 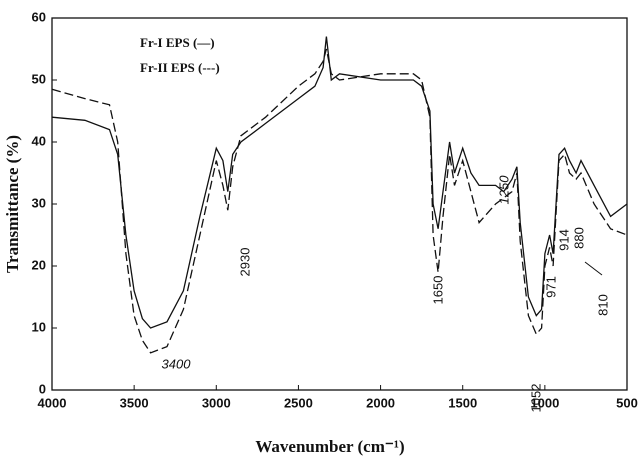 What do you see at coordinates (329, 446) in the screenshot?
I see `x-axis-title: Wavenumber (cm⁻¹)` at bounding box center [329, 446].